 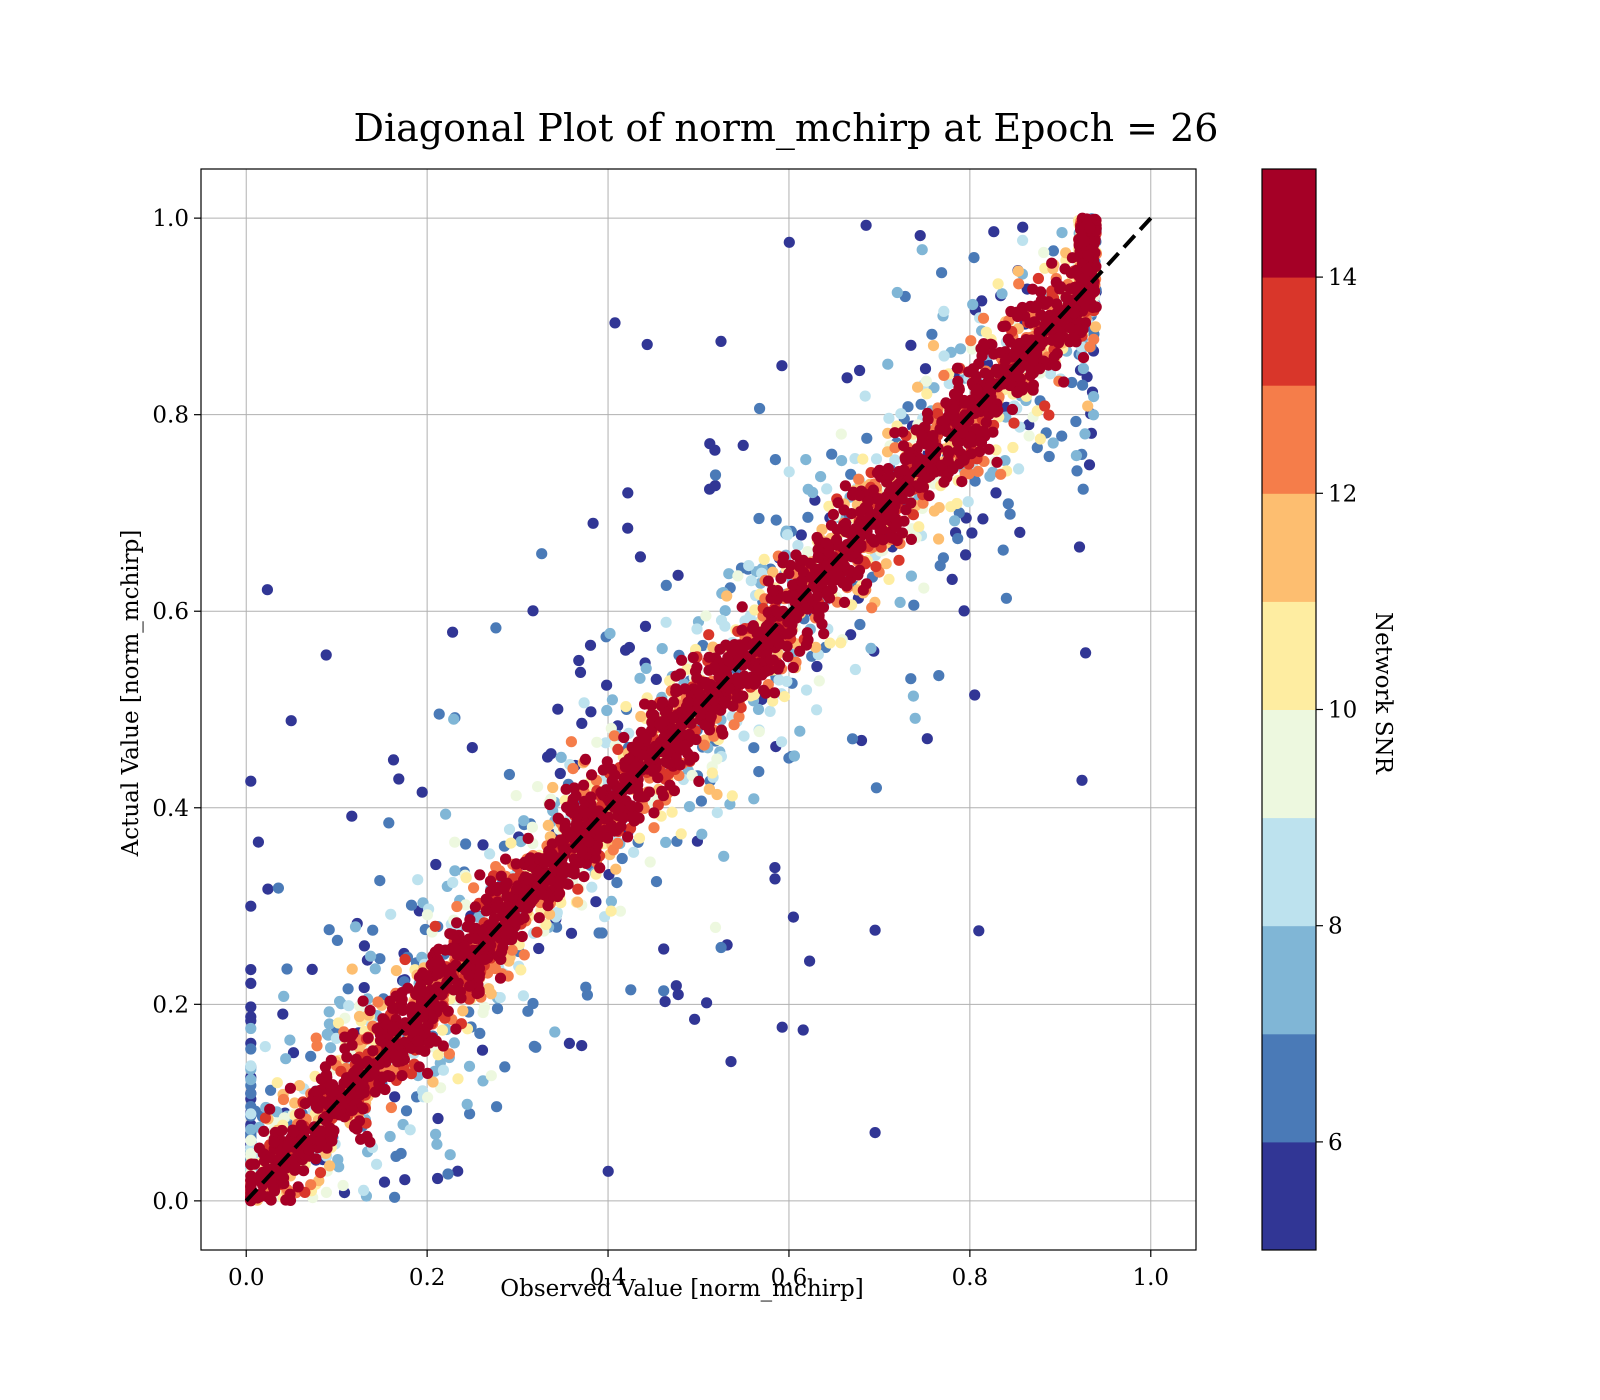 What do you see at coordinates (698, 1270) in the screenshot?
I see `x-axis-ticks: 0.0 0.2 0.4 0.6 0.8 1.0` at bounding box center [698, 1270].